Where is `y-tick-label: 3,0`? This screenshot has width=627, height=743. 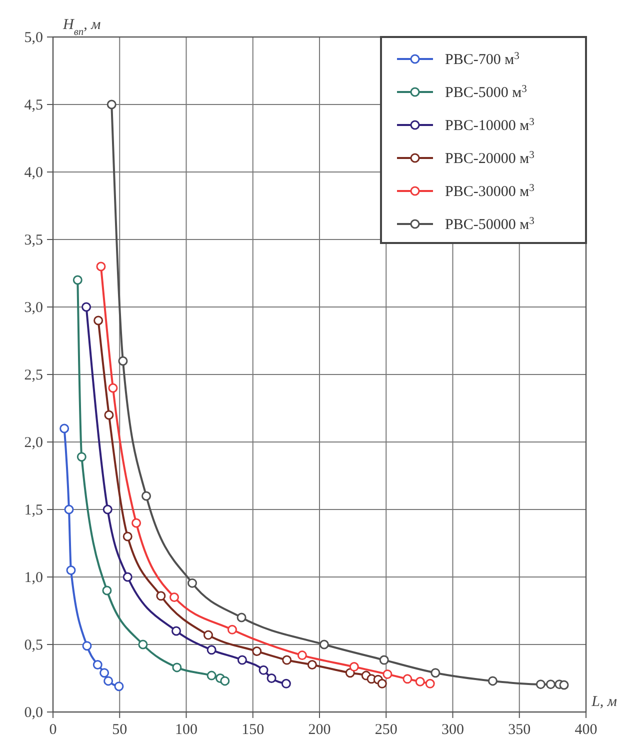 y-tick-label: 3,0 is located at coordinates (33, 308).